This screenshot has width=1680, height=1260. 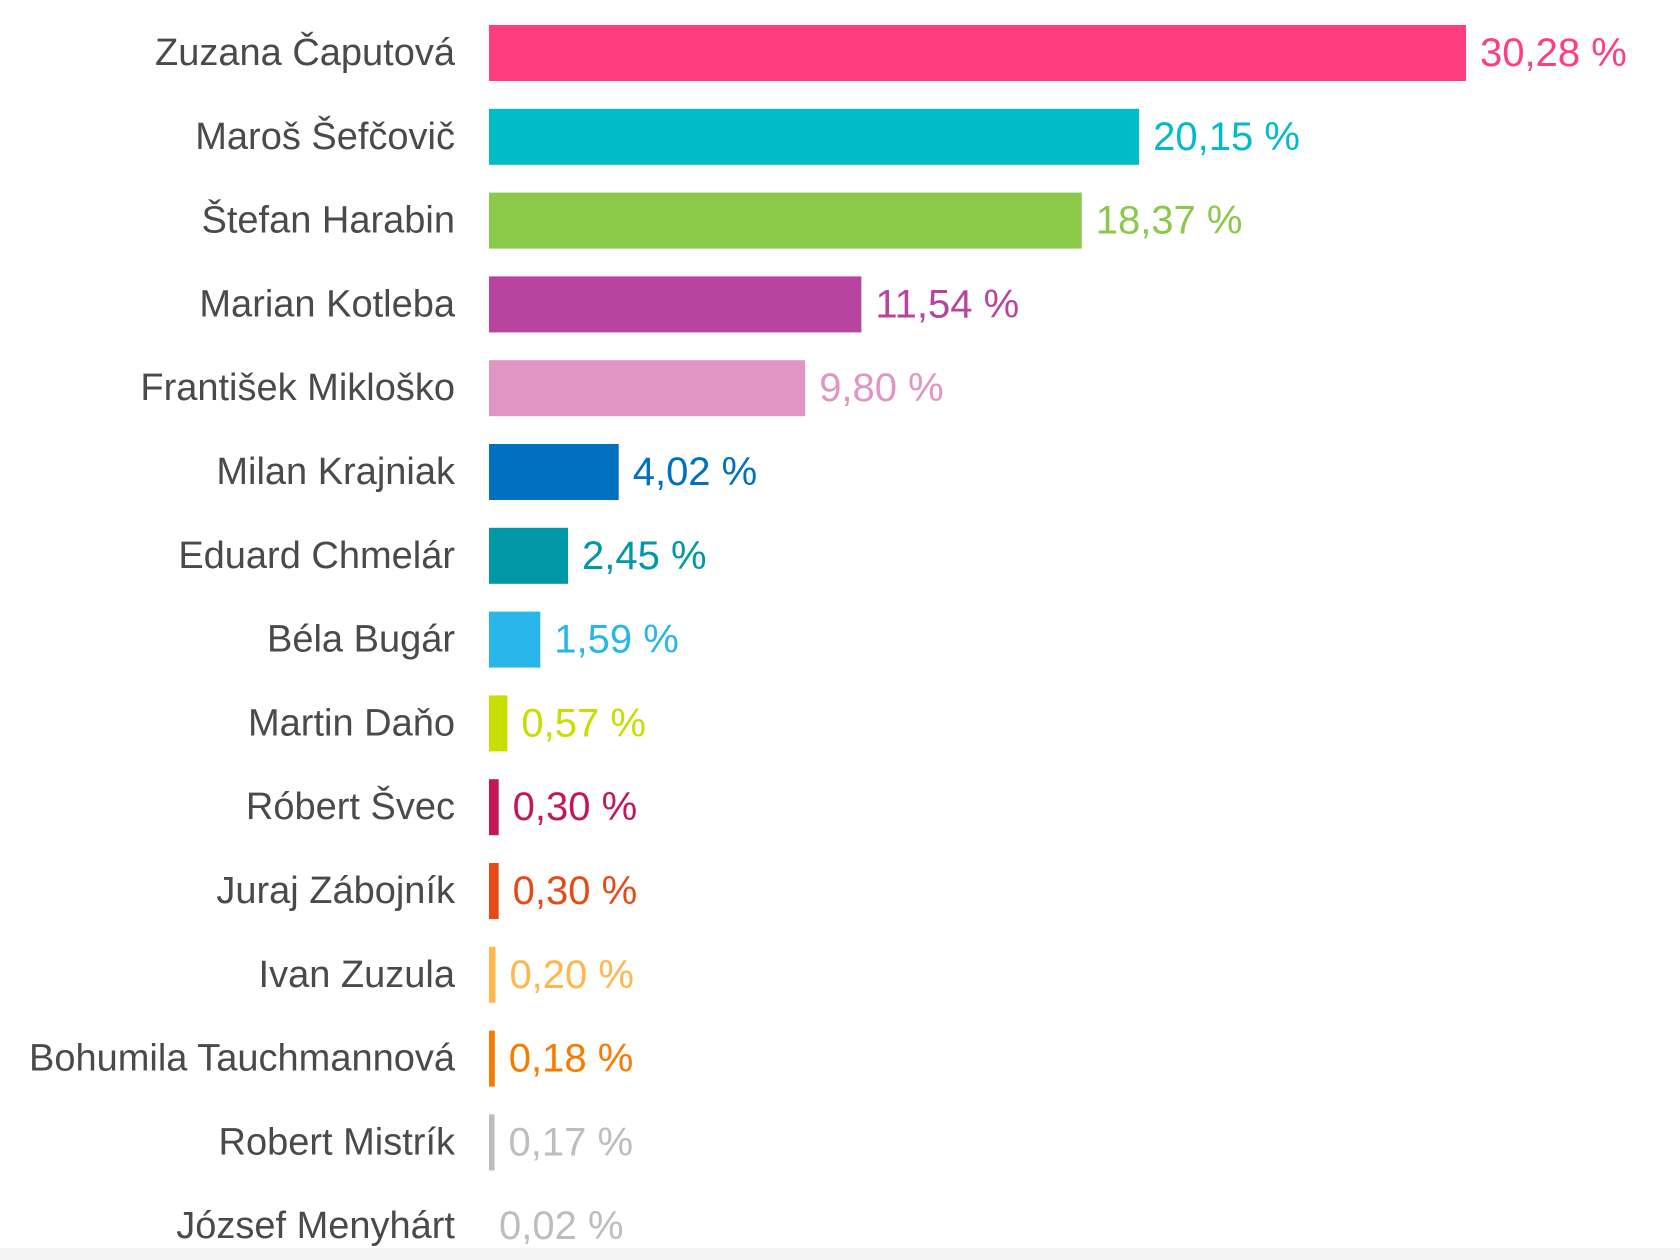 What do you see at coordinates (1226, 137) in the screenshot?
I see `value-label: 20,15 %` at bounding box center [1226, 137].